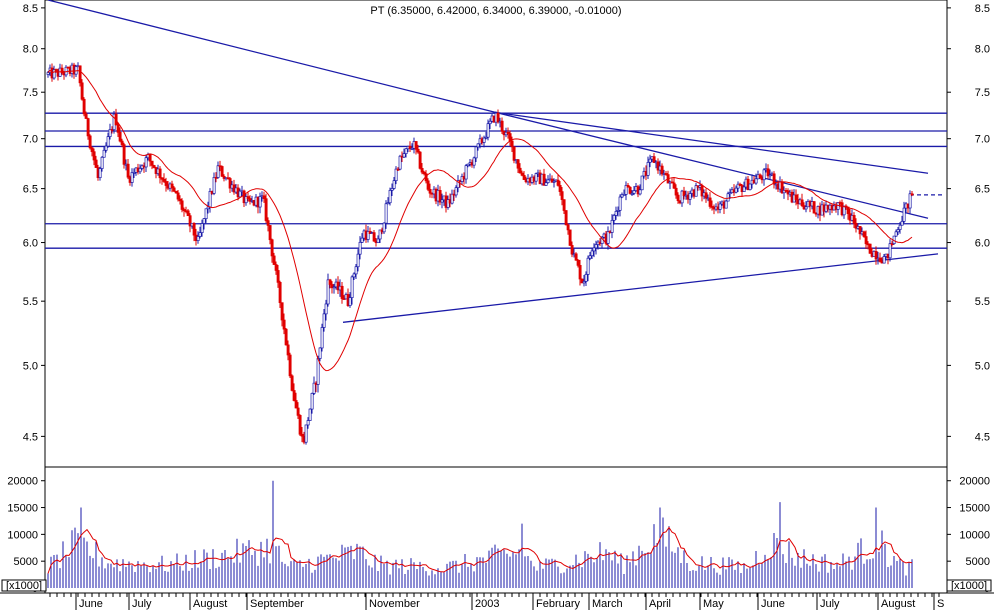 The width and height of the screenshot is (994, 610). I want to click on price-tick-label-right: 7.0, so click(982, 140).